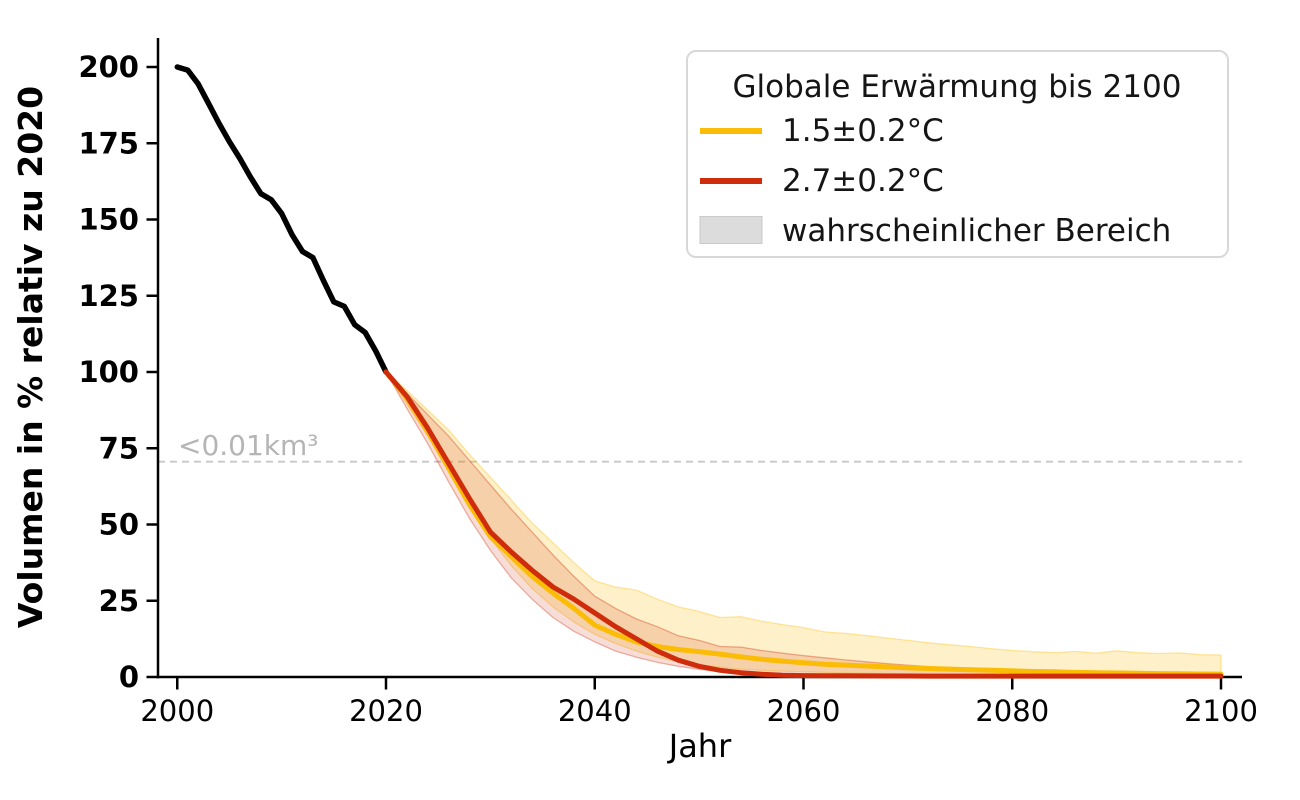 The image size is (1300, 800). Describe the element at coordinates (108, 372) in the screenshot. I see `y-tick-label: 100` at that location.